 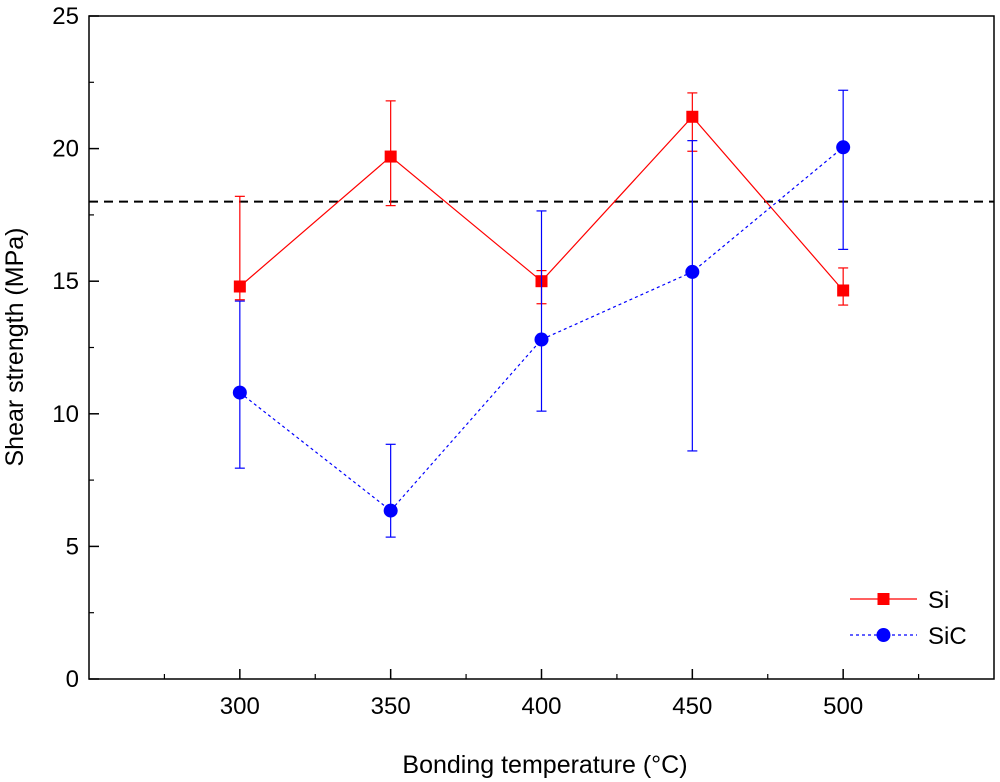 I want to click on y-tick-label: 15, so click(x=65, y=281).